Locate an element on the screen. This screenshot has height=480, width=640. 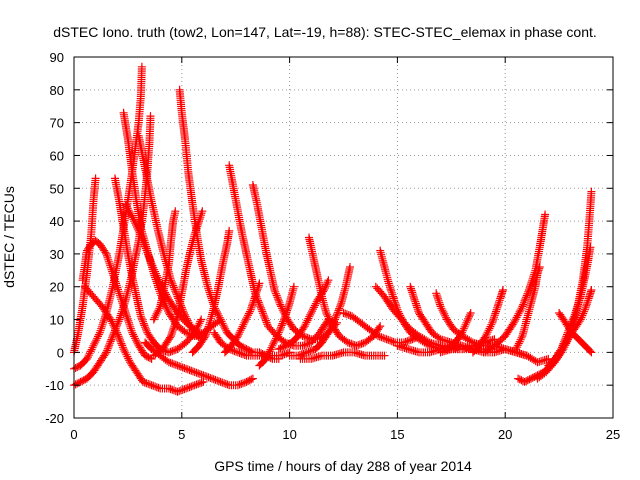
series-arc17 is located at coordinates (252, 344).